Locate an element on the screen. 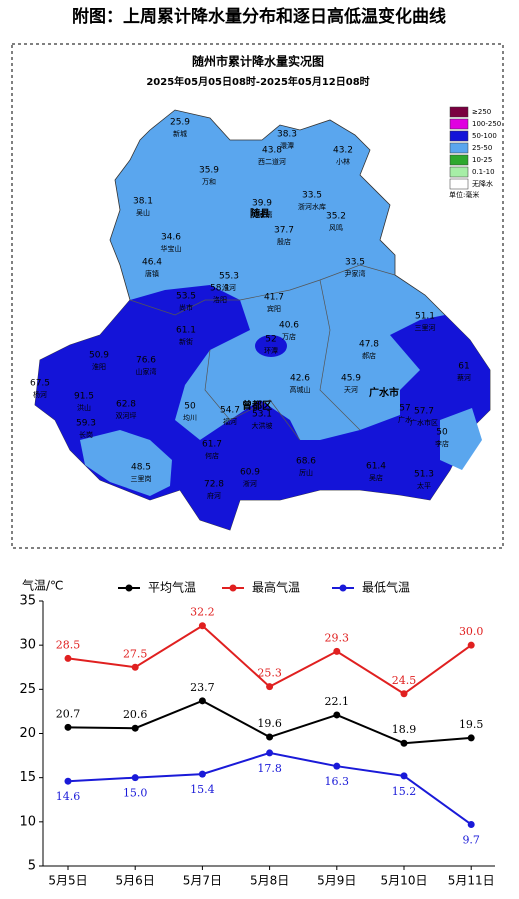  station-value: 59.3 is located at coordinates (86, 424).